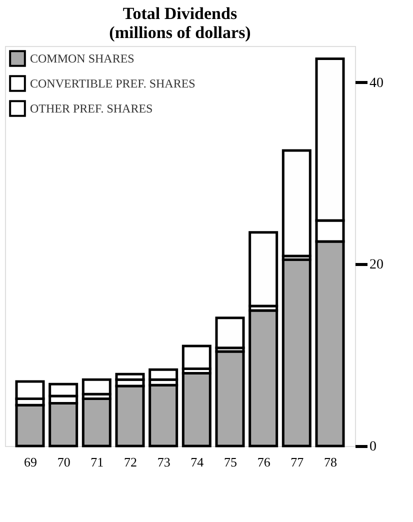 This screenshot has height=522, width=413. What do you see at coordinates (82, 59) in the screenshot?
I see `legend-label: COMMON SHARES` at bounding box center [82, 59].